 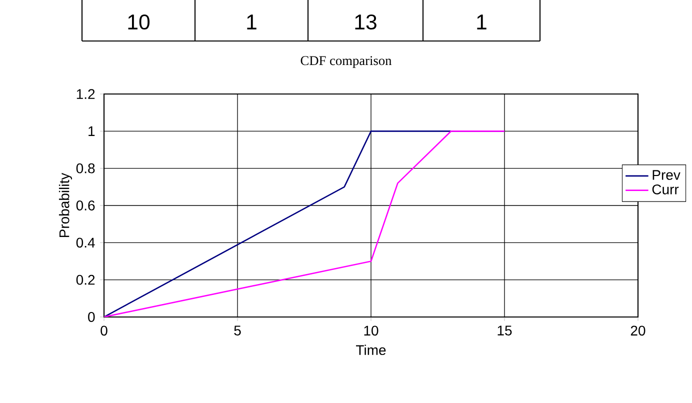 I want to click on x-tick-label: 0, so click(x=104, y=331).